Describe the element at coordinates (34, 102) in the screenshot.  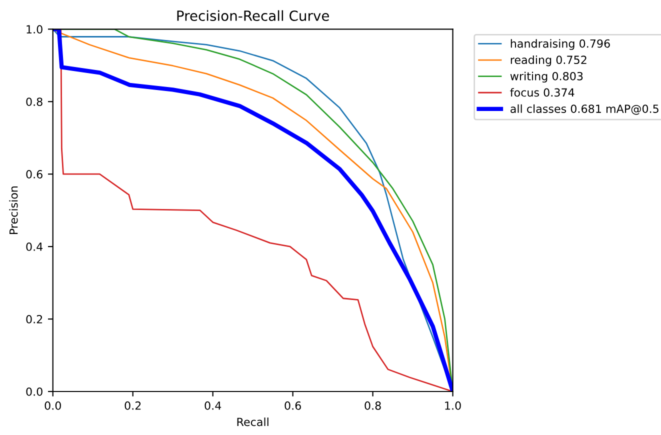
I see `y-tick-label: 0.8` at that location.